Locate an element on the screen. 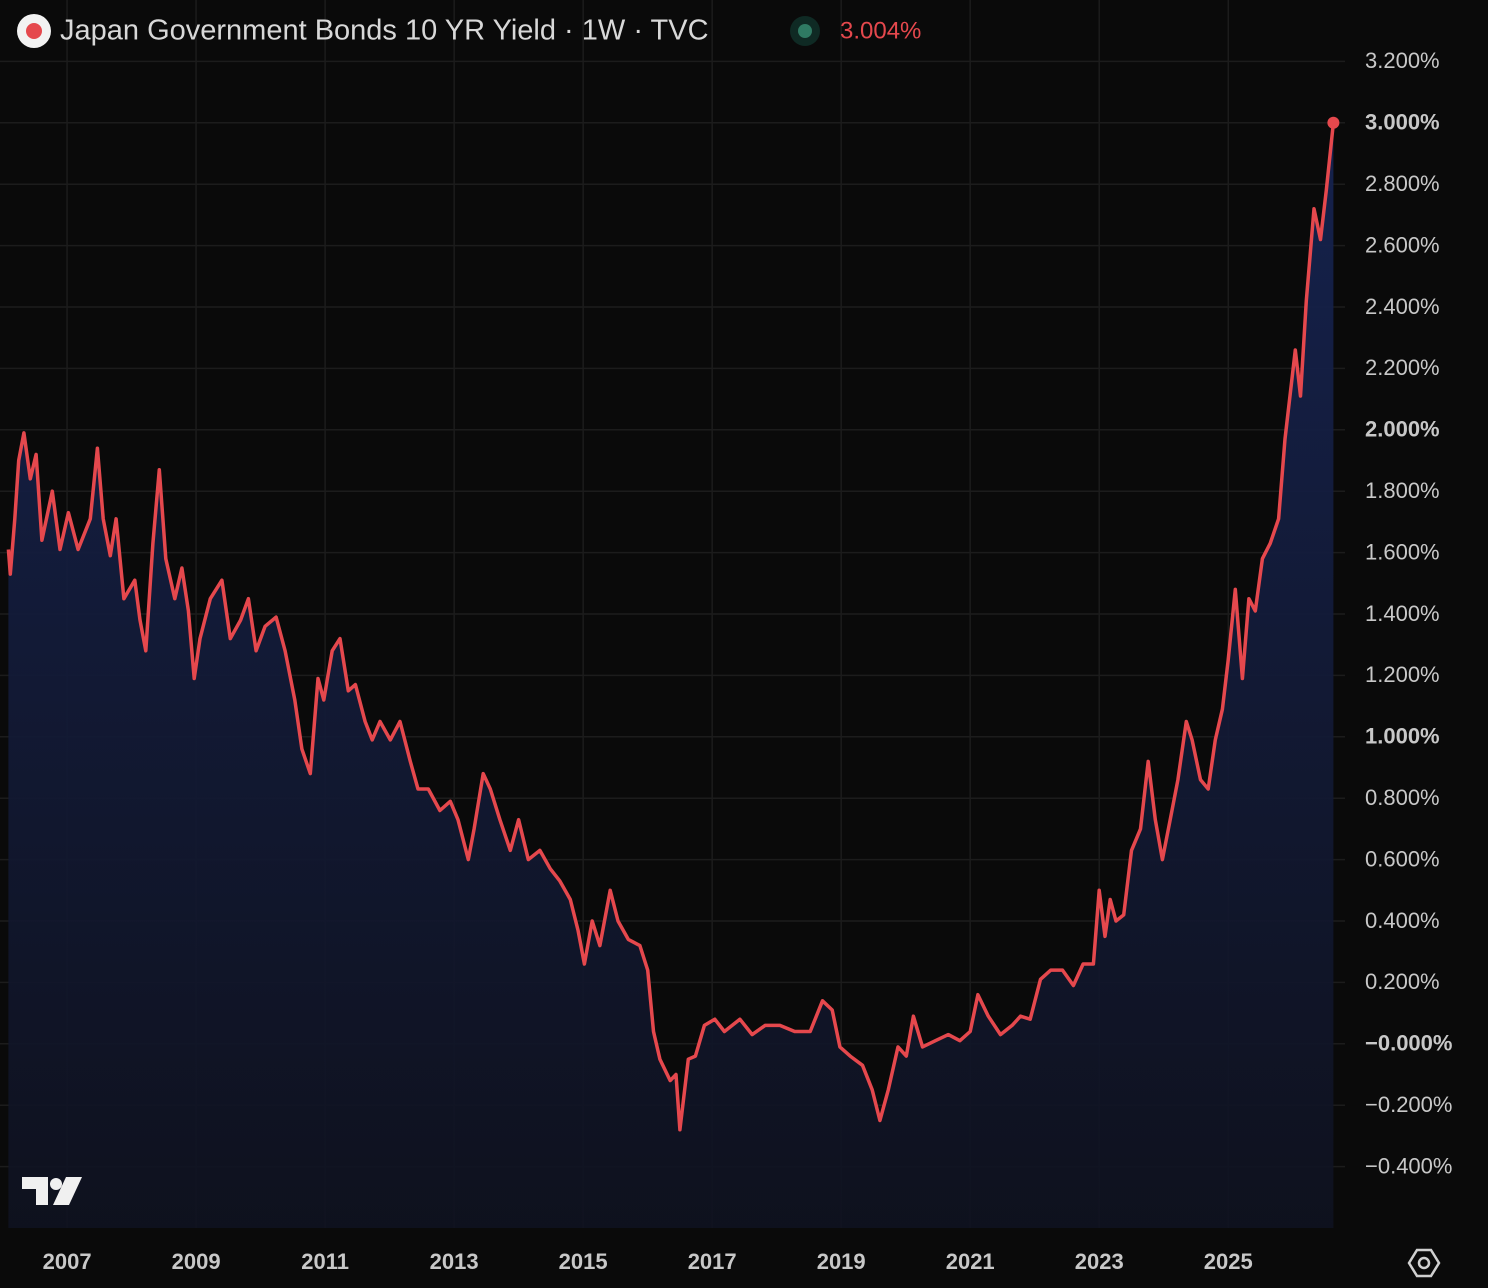  y-tick-label: −0.400% is located at coordinates (1408, 1165).